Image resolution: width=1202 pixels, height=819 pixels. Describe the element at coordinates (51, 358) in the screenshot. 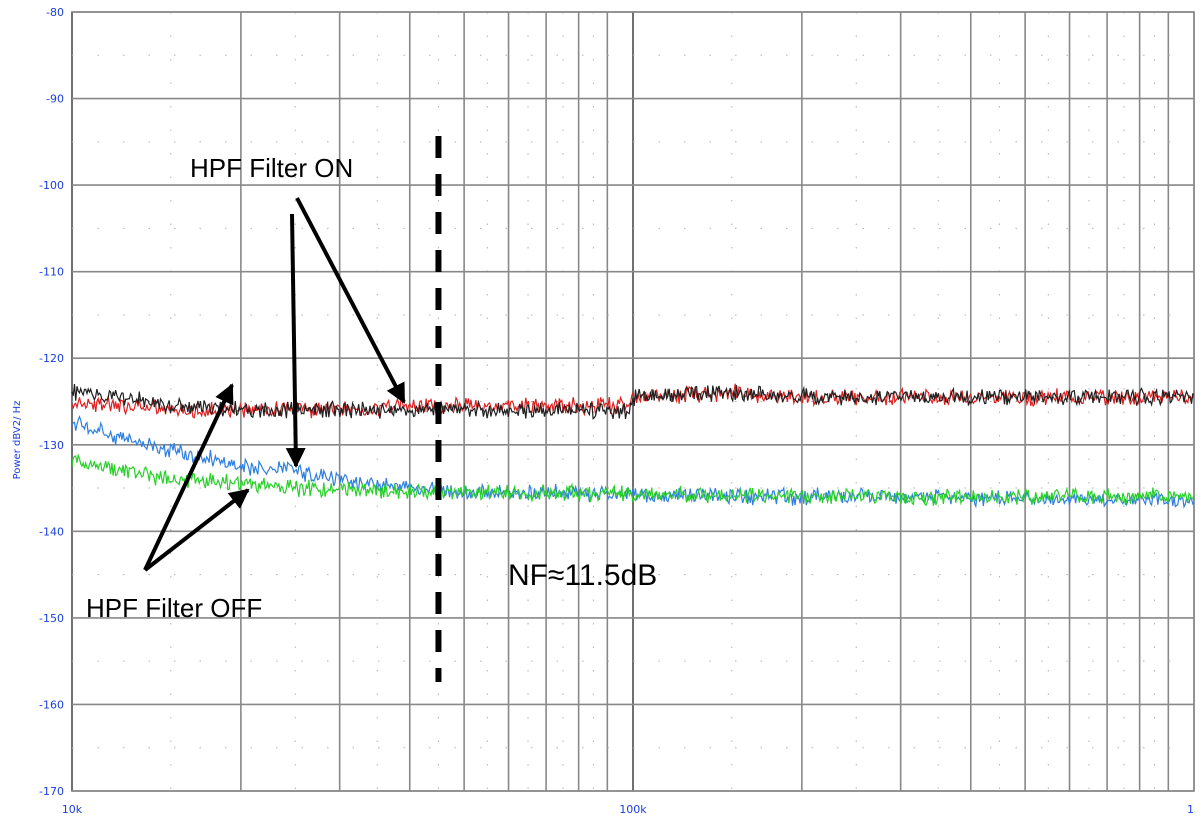

I see `y-tick-label: -120` at that location.